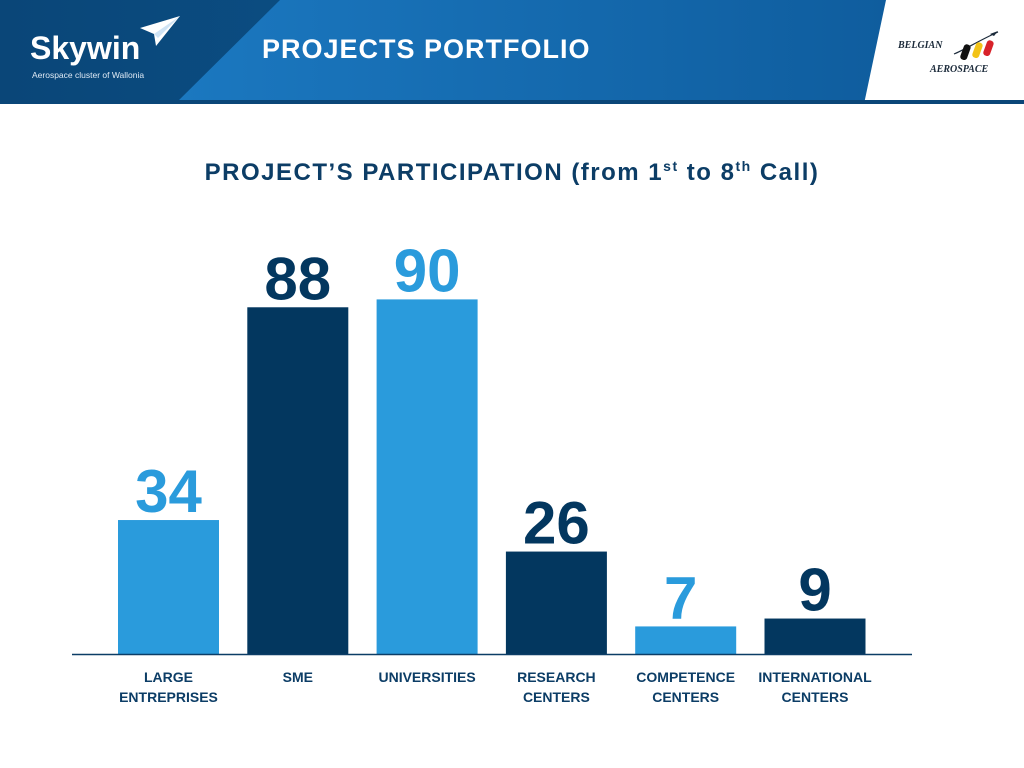  I want to click on paper-plane-icon, so click(160, 31).